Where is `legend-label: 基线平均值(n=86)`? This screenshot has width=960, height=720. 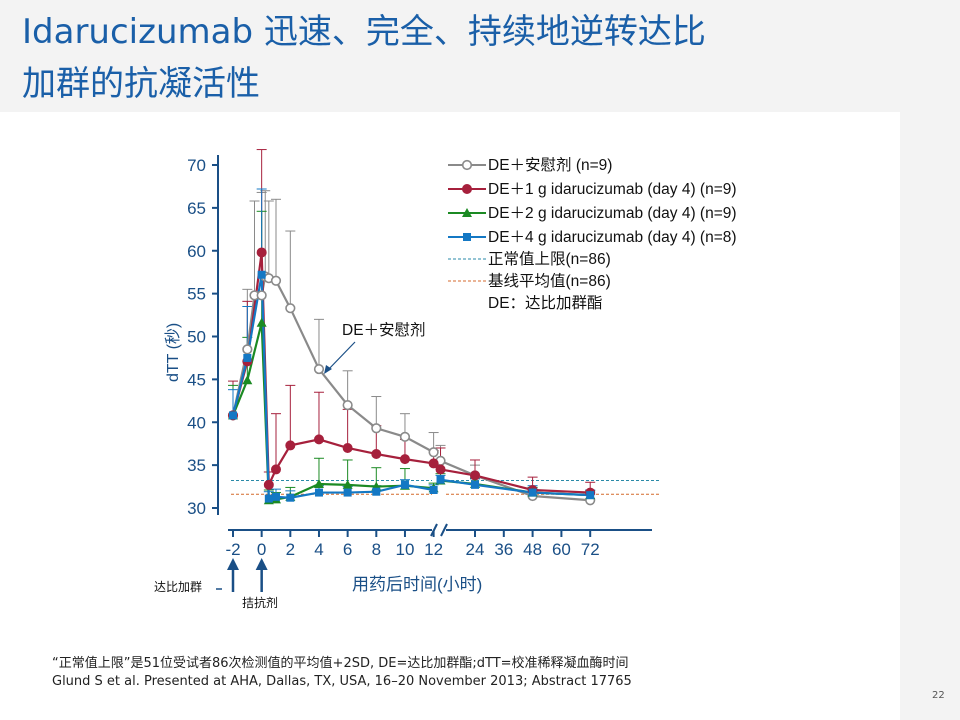 legend-label: 基线平均值(n=86) is located at coordinates (549, 281).